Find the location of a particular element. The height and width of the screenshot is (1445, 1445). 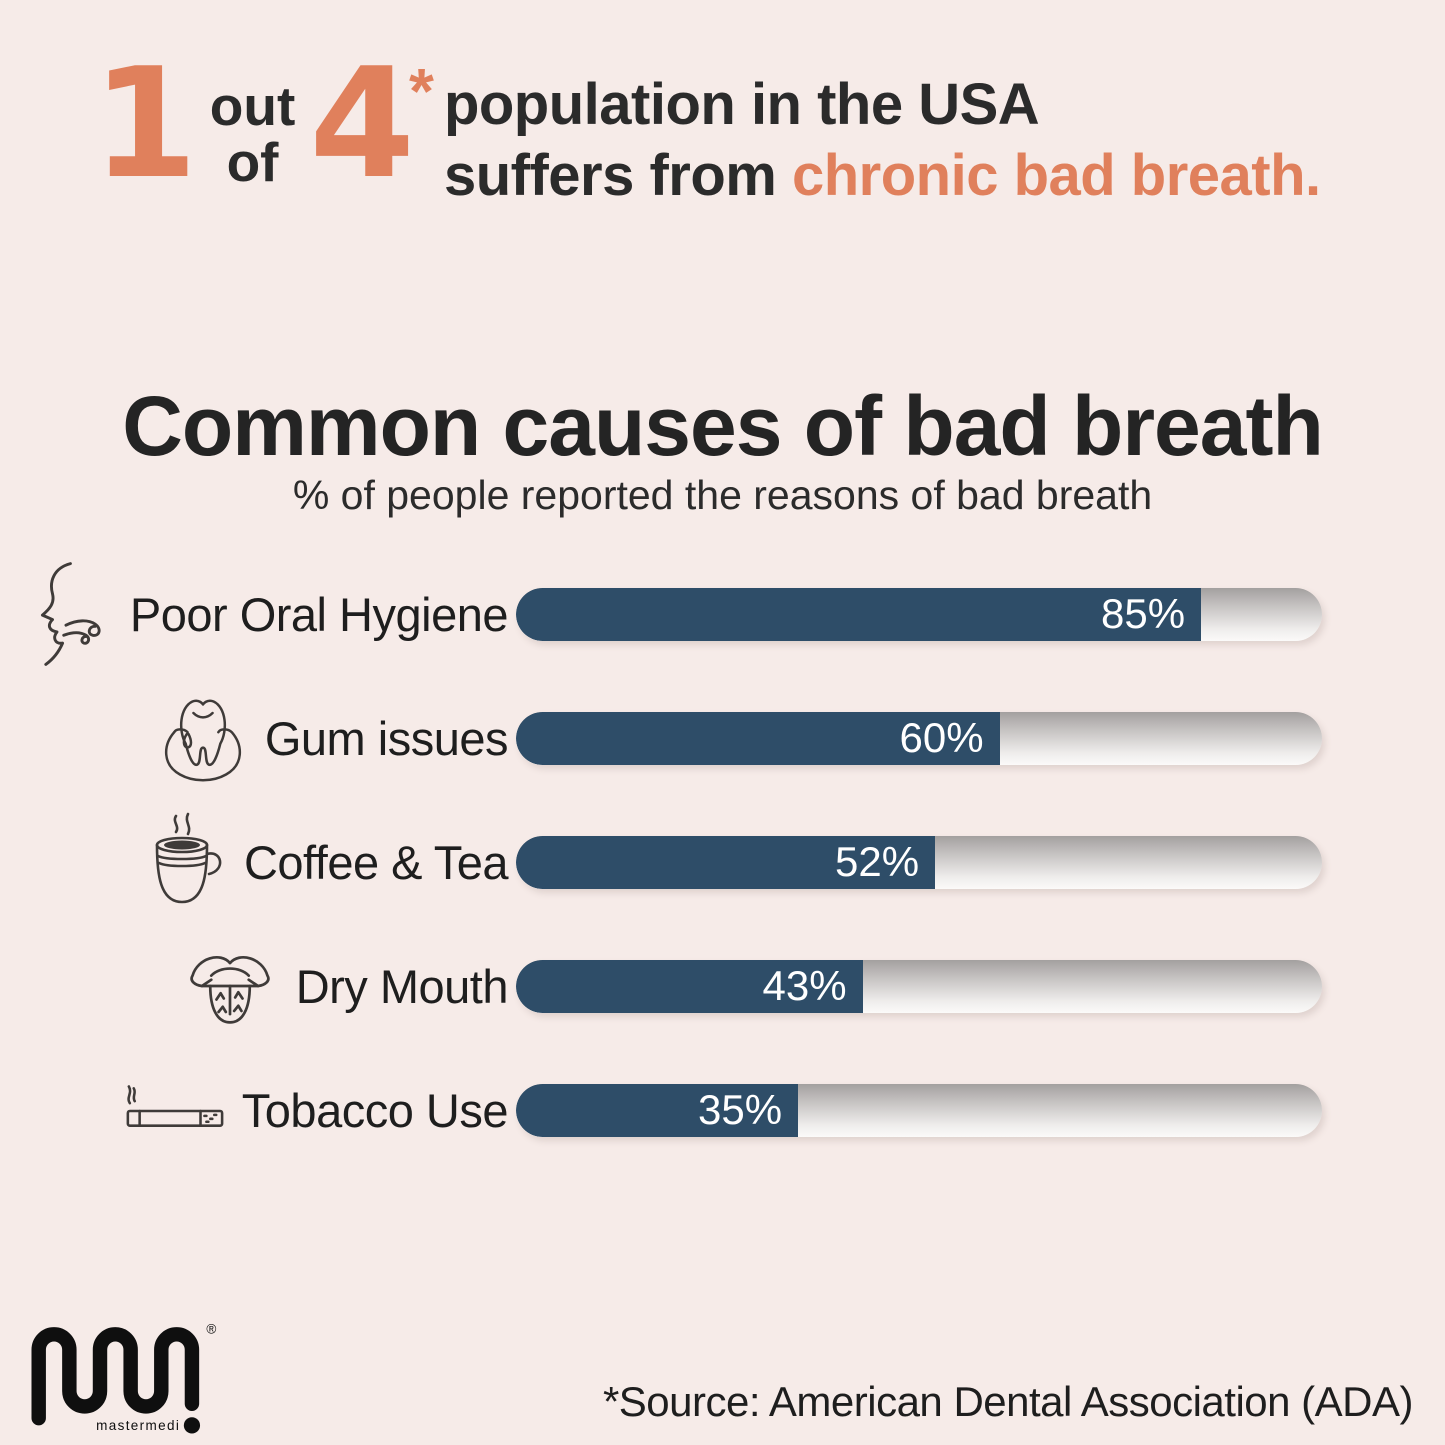

bar-fill: 35% is located at coordinates (657, 1110).